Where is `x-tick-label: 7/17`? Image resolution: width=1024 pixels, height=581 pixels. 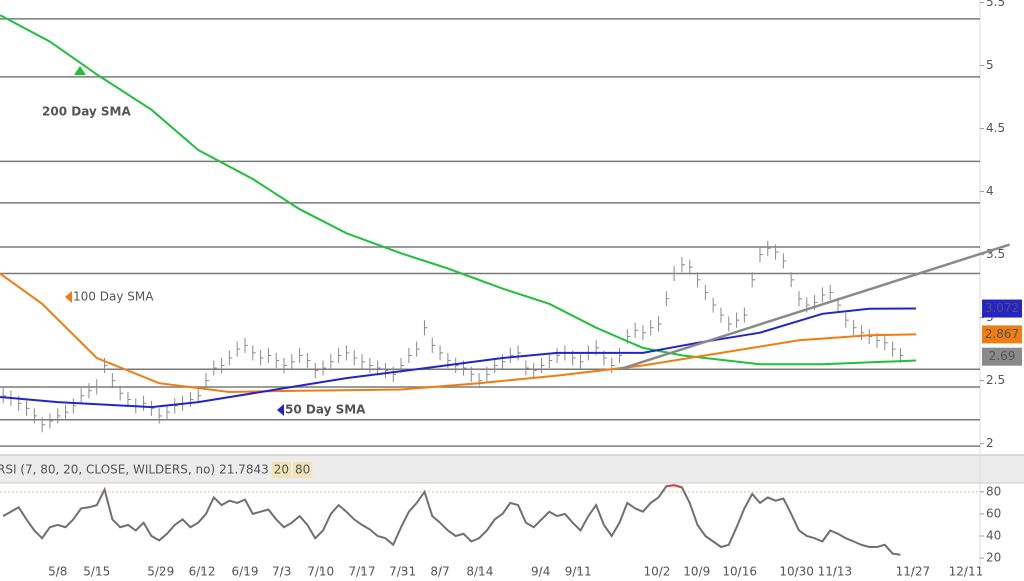 x-tick-label: 7/17 is located at coordinates (362, 572).